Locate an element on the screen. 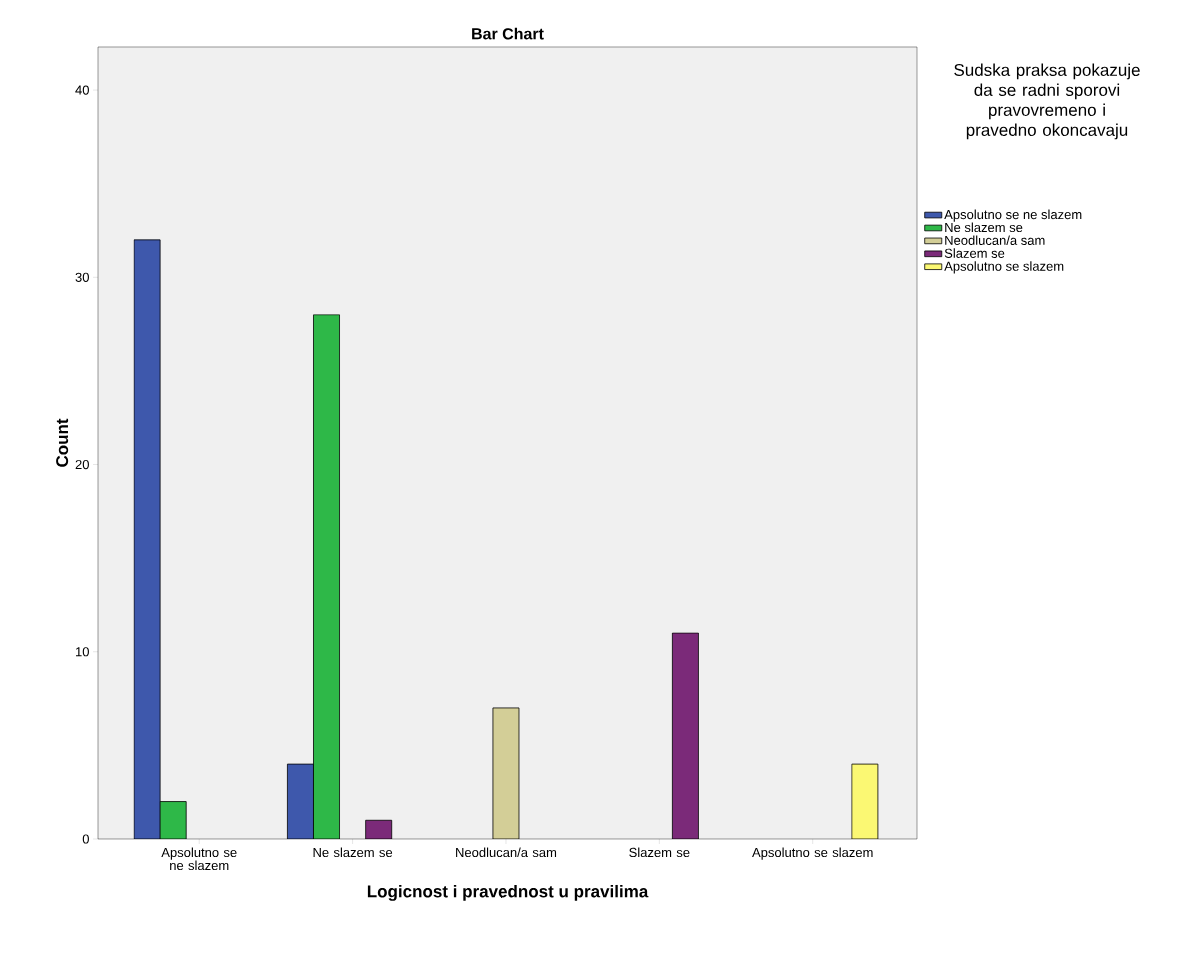  legend-label: Apsolutno se slazem is located at coordinates (1004, 267).